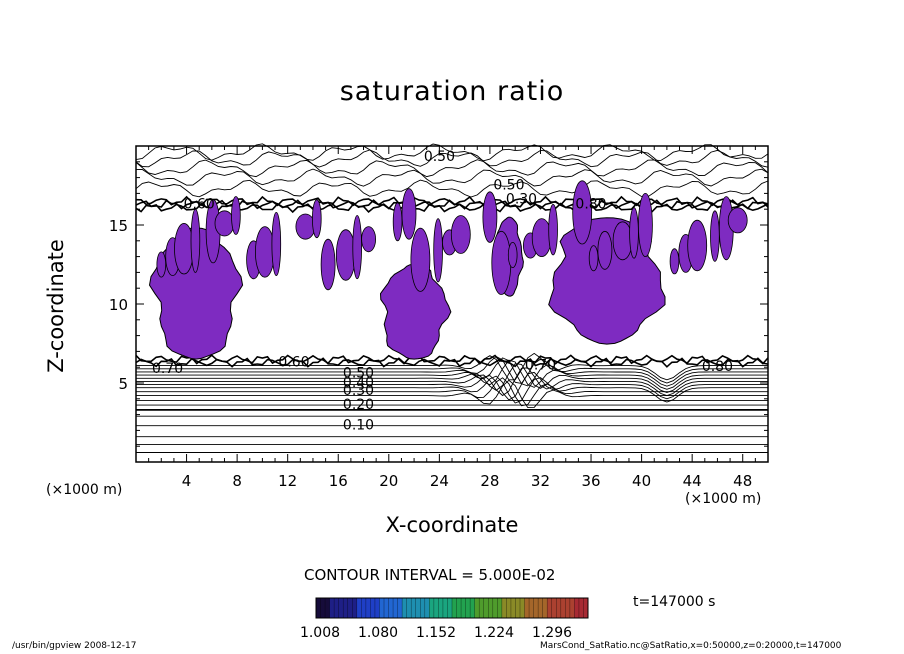 Image resolution: width=904 pixels, height=654 pixels. What do you see at coordinates (123, 384) in the screenshot?
I see `y-tick-label: 5` at bounding box center [123, 384].